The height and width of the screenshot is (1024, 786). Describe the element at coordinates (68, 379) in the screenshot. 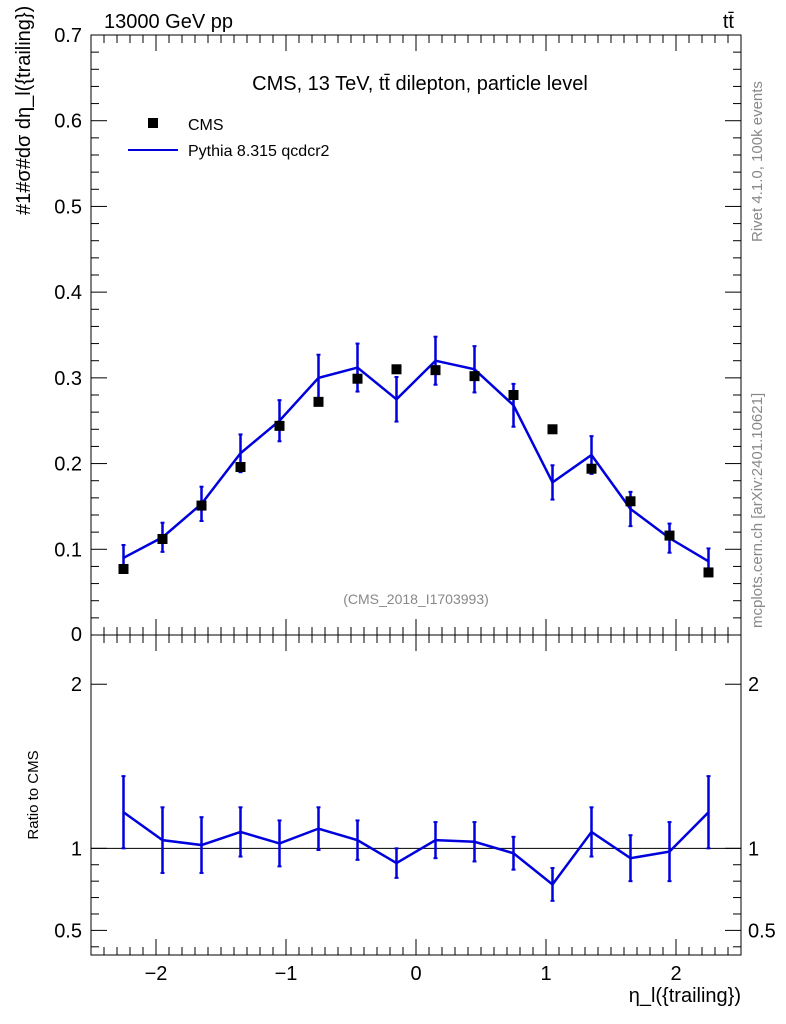

I see `y-tick-label: 0.3` at that location.